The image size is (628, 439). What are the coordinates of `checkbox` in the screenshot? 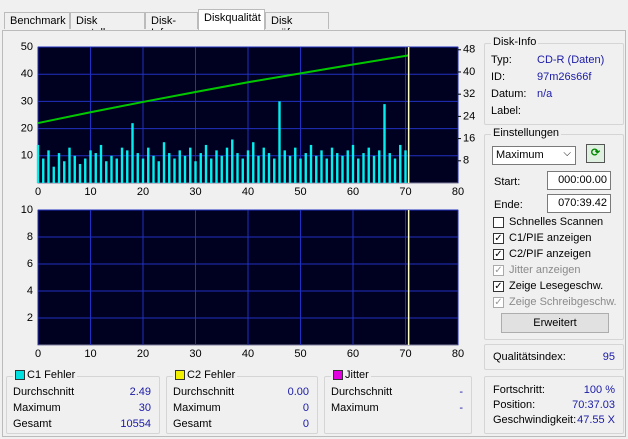 It's located at (498, 222).